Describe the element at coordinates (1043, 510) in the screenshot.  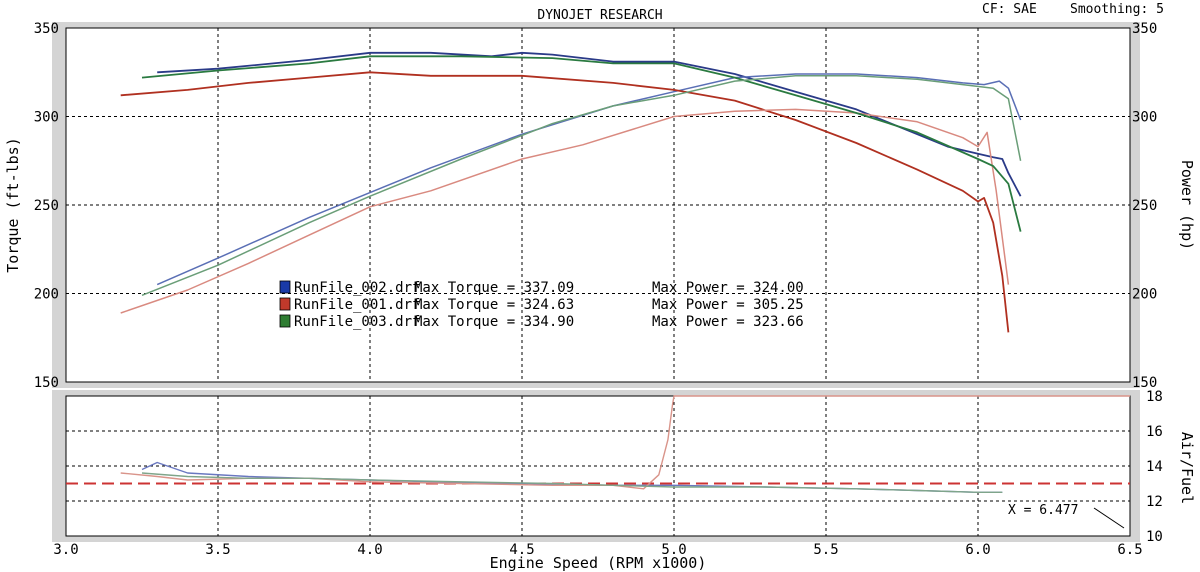
I see `cursor-readout: X = 6.477` at that location.